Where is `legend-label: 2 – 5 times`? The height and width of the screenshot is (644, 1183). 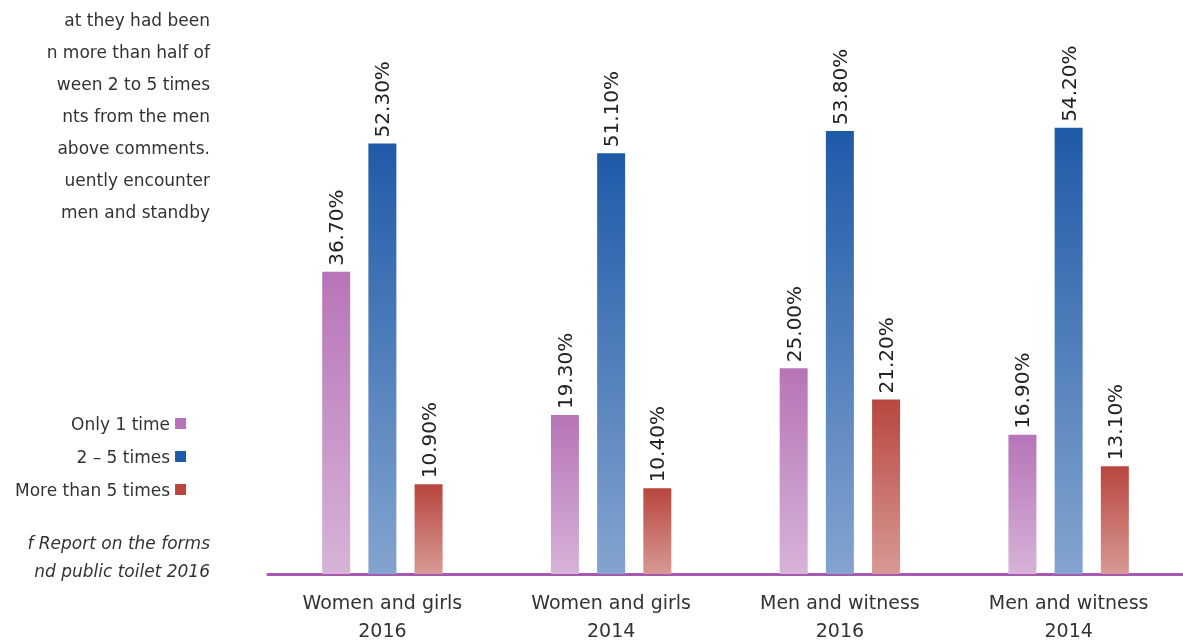 legend-label: 2 – 5 times is located at coordinates (123, 456).